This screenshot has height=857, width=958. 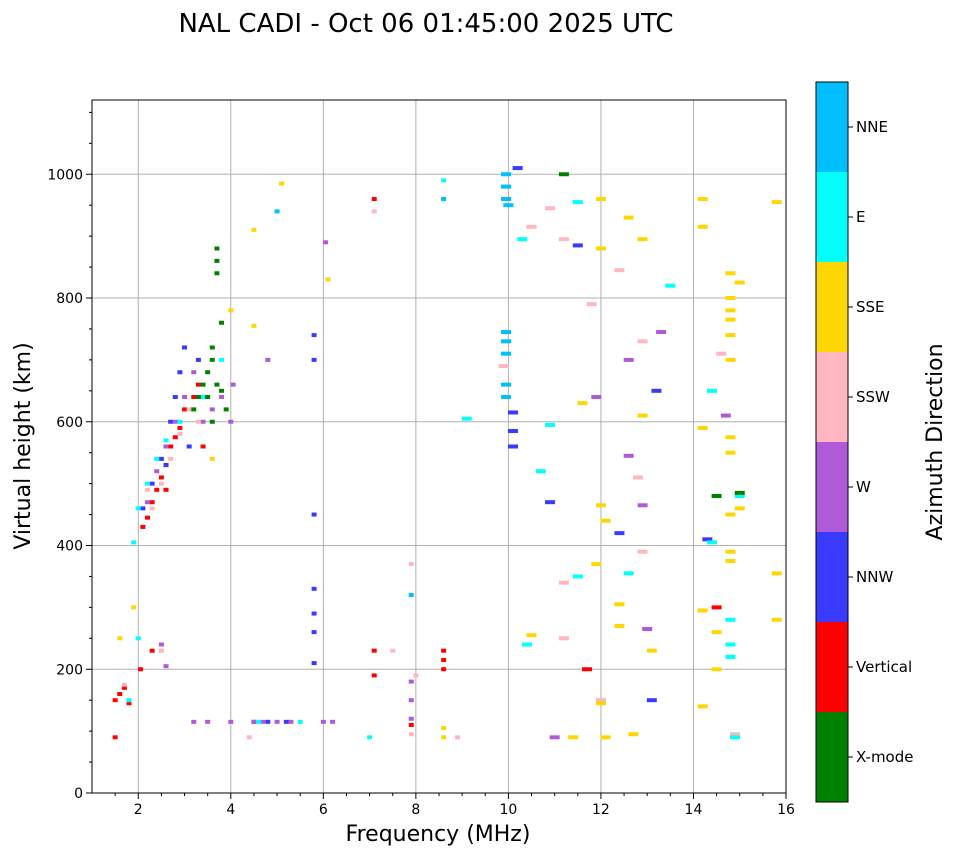 I want to click on colorbar-tick-label: SSW, so click(x=873, y=397).